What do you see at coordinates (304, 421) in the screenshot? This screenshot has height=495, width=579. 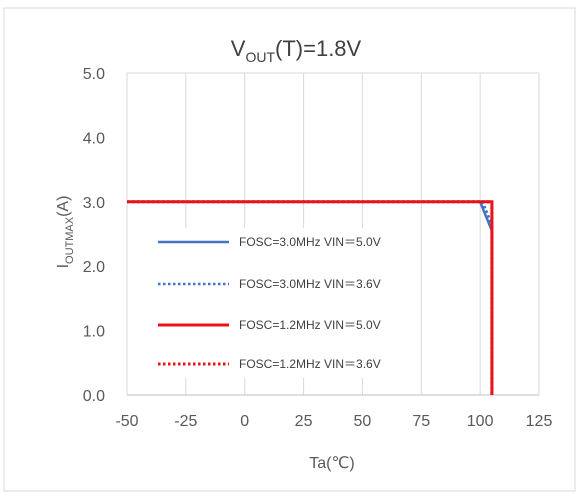 I see `x-tick-label: 25` at bounding box center [304, 421].